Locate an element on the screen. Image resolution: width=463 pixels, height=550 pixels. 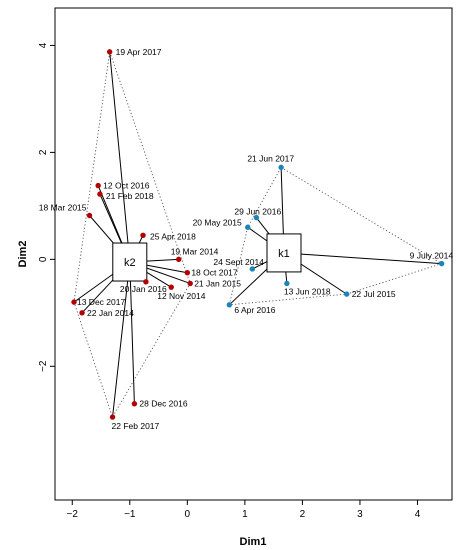
y-tick-label: 4 is located at coordinates (43, 45).